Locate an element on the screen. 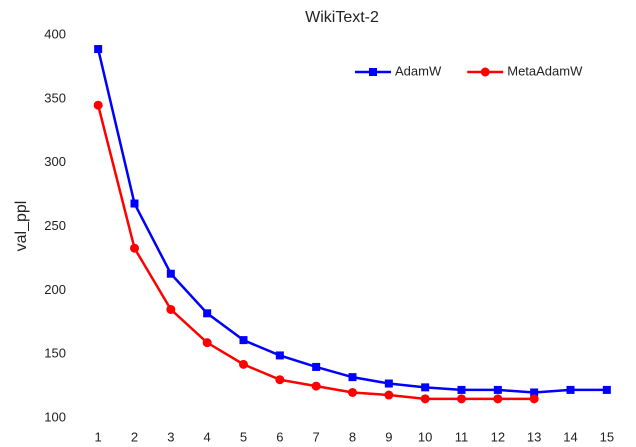 The width and height of the screenshot is (636, 447). x-tick-label: 11 is located at coordinates (462, 436).